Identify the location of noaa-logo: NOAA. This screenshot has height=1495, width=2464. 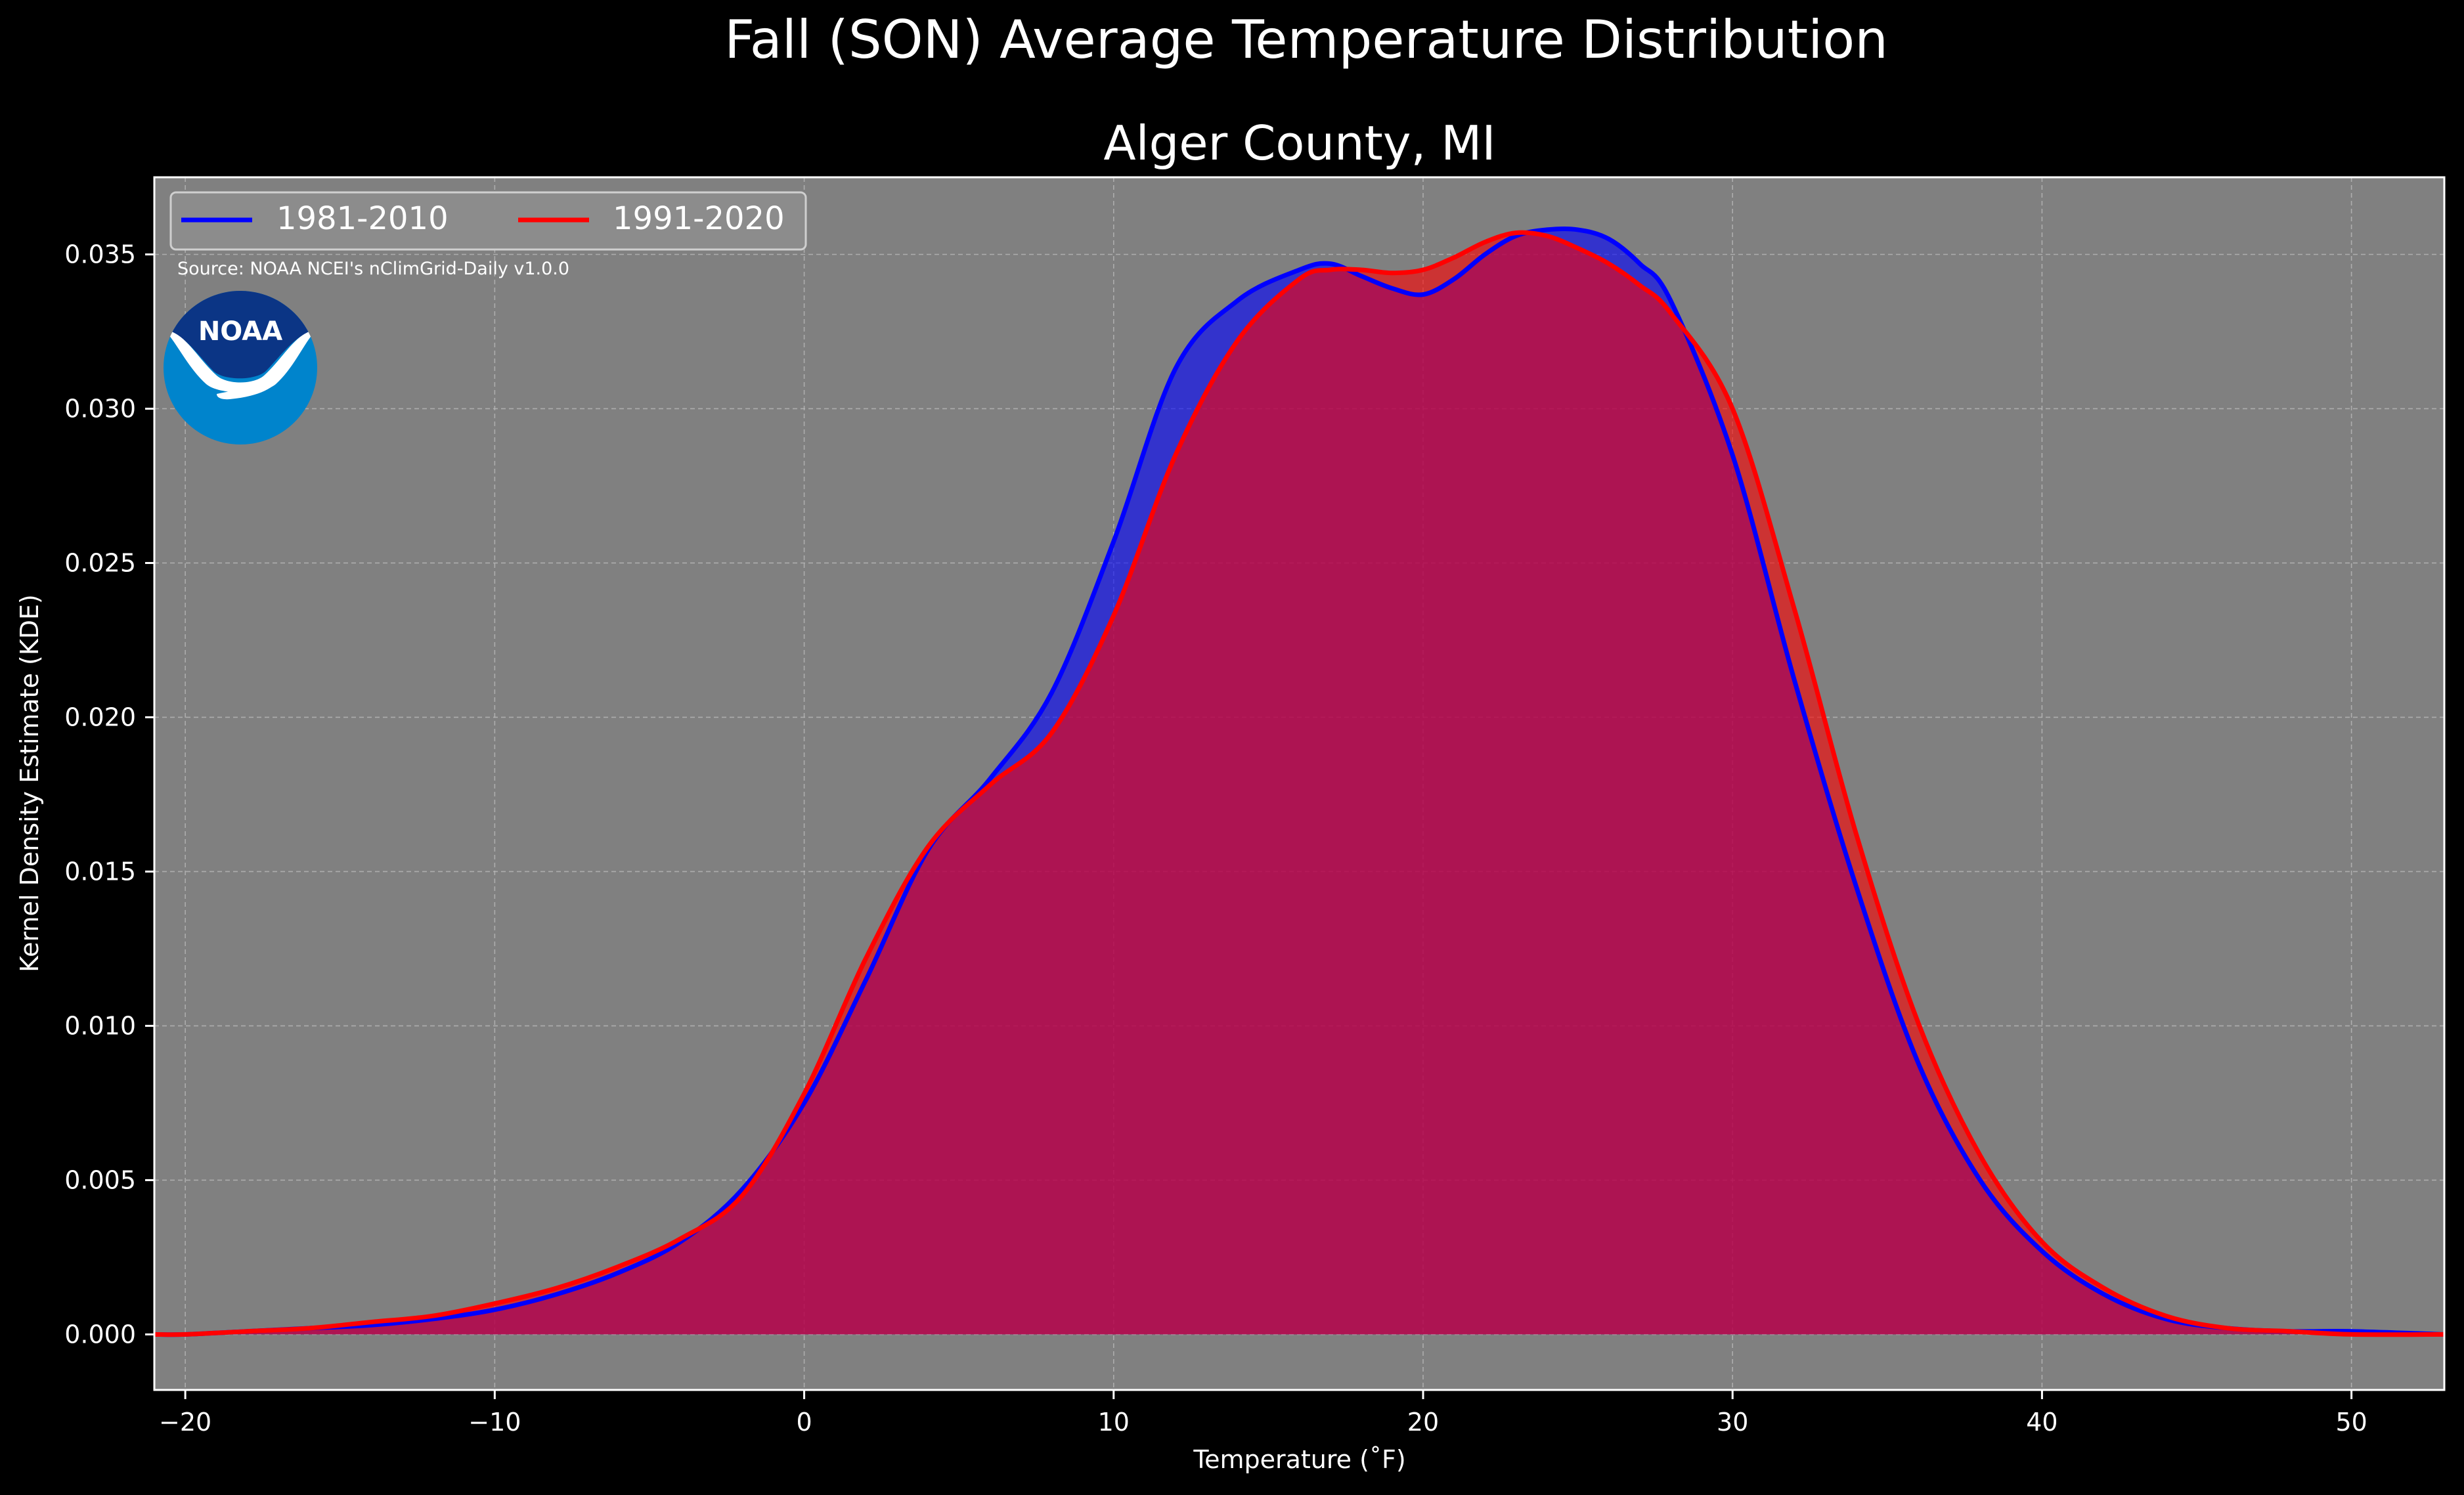
(240, 367).